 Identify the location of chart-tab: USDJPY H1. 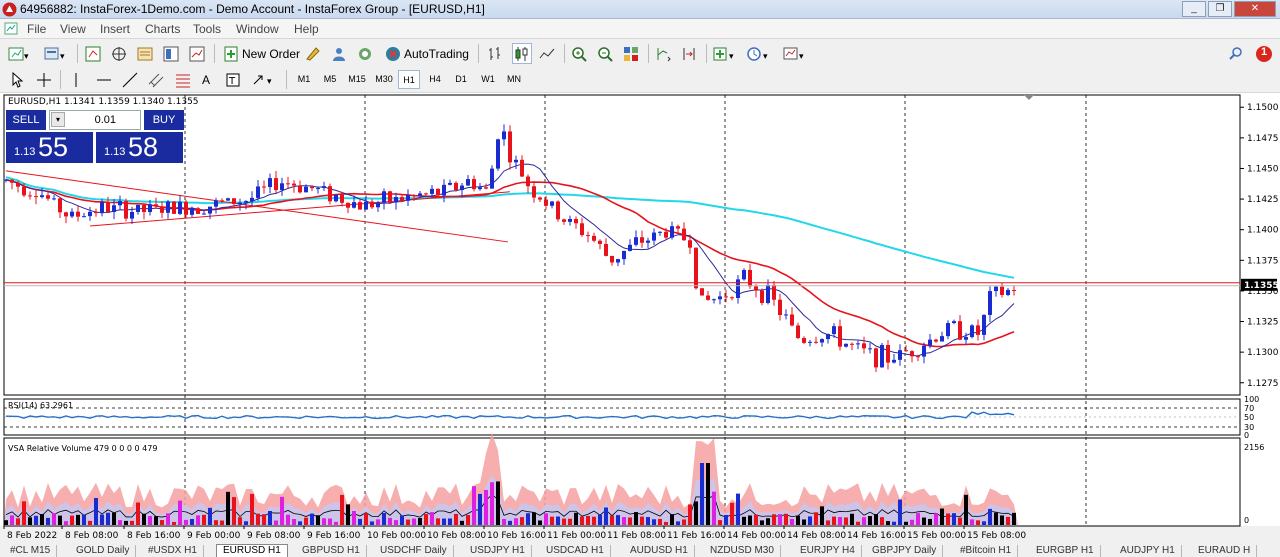
(498, 551).